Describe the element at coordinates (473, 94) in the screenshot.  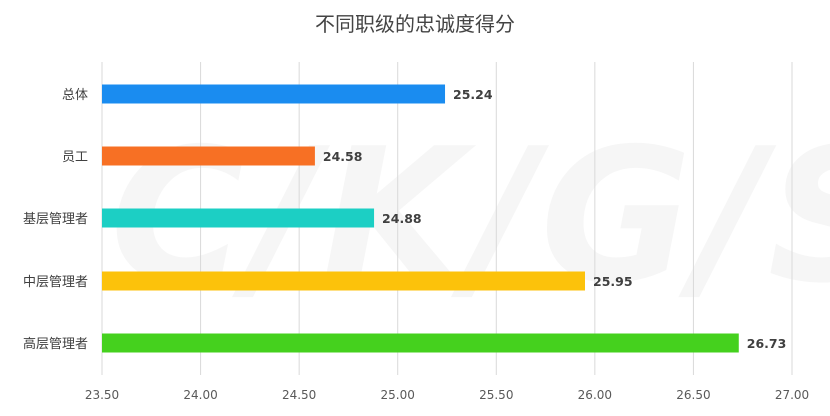
I see `value-label: 25.24` at that location.